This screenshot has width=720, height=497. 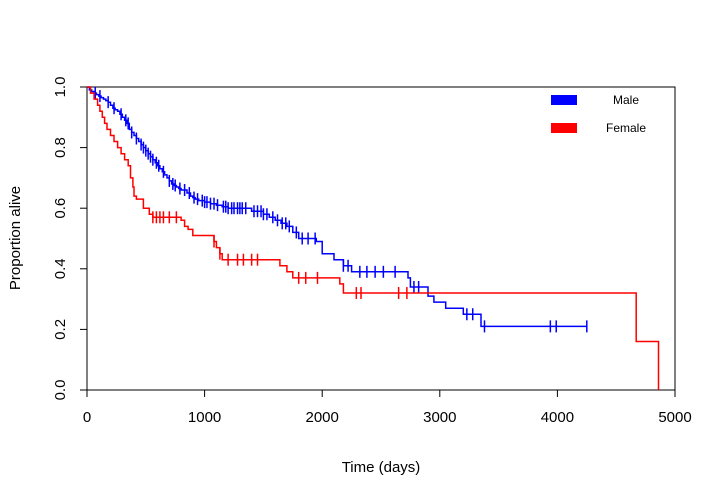 I want to click on y-axis: 0.0 0.2 0.4 0.6 0.8 1.0, so click(x=70, y=239).